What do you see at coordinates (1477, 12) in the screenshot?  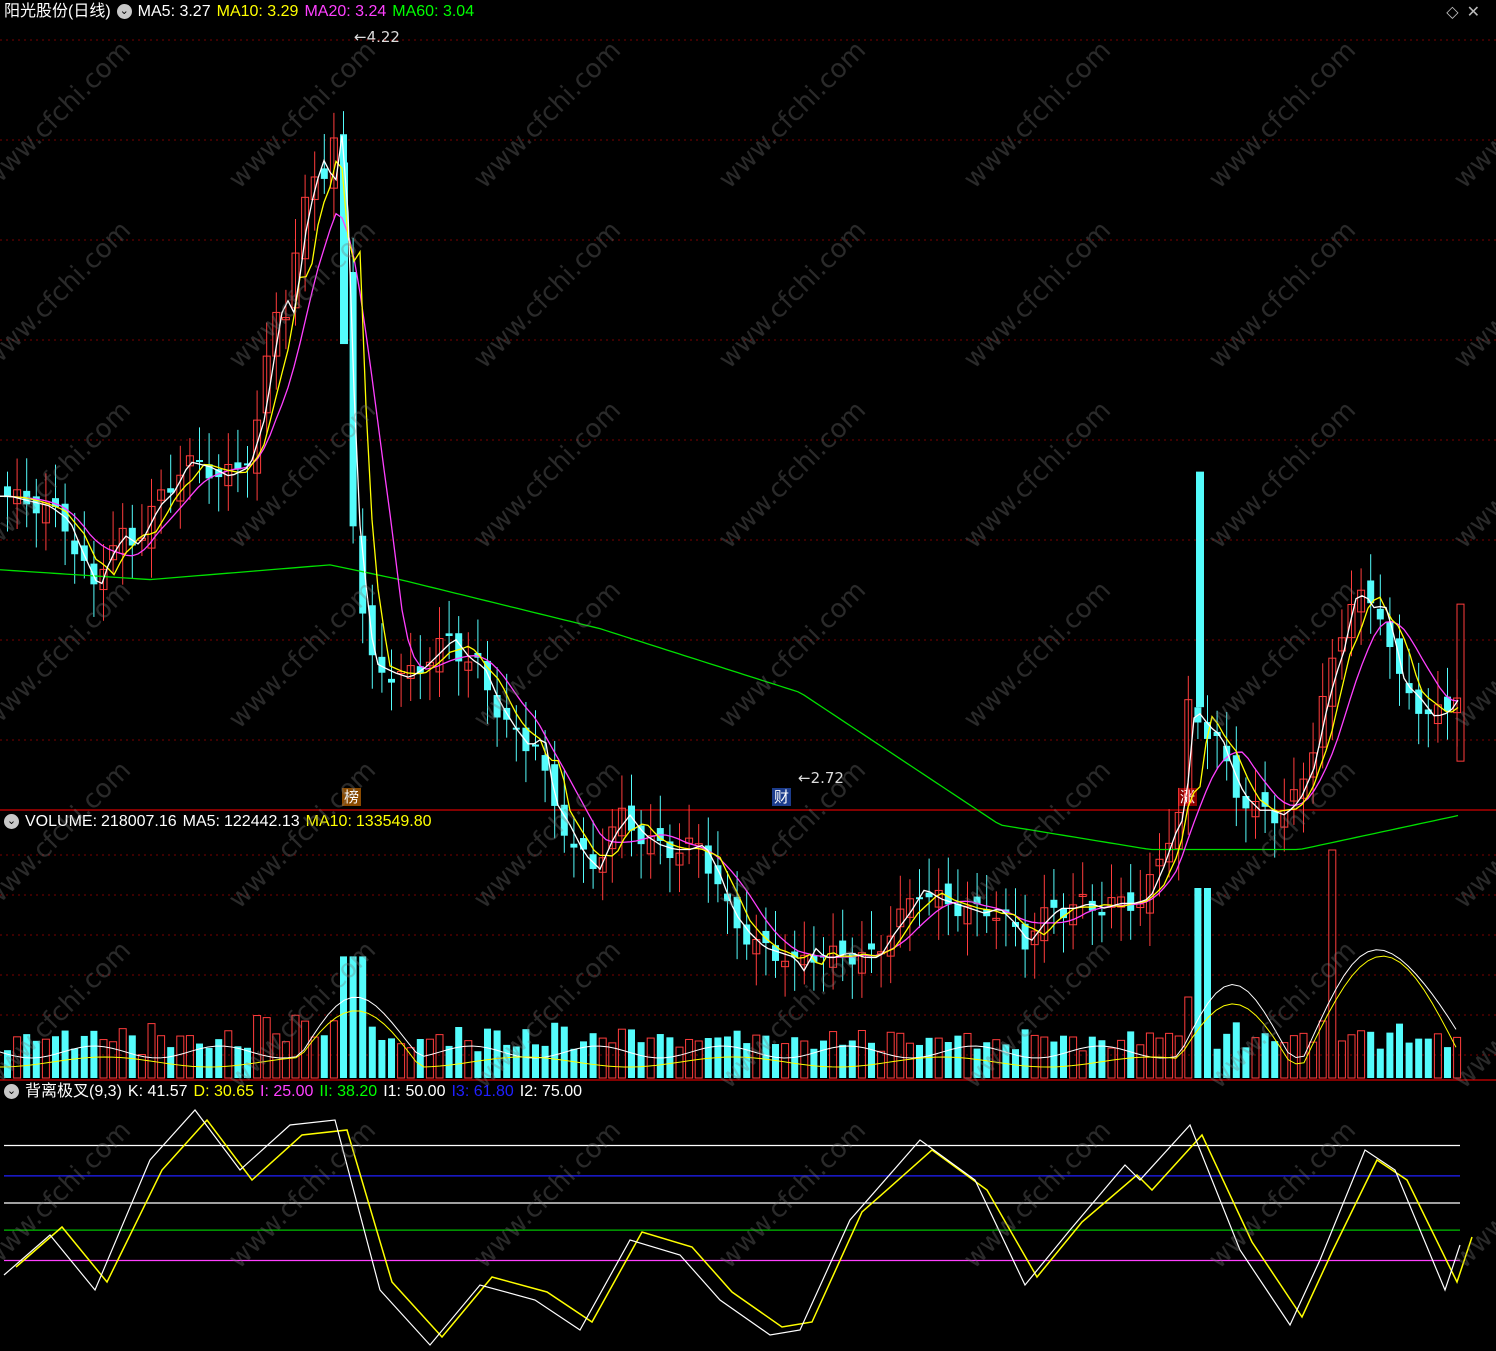 I see `close-icon: ✕` at bounding box center [1477, 12].